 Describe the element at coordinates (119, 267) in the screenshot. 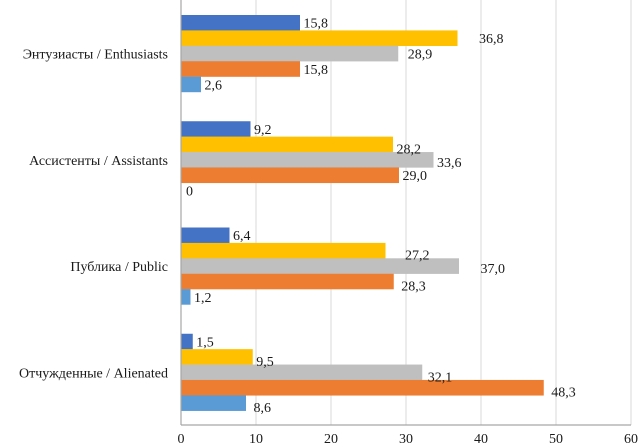

I see `category-label: Публика / Public` at that location.